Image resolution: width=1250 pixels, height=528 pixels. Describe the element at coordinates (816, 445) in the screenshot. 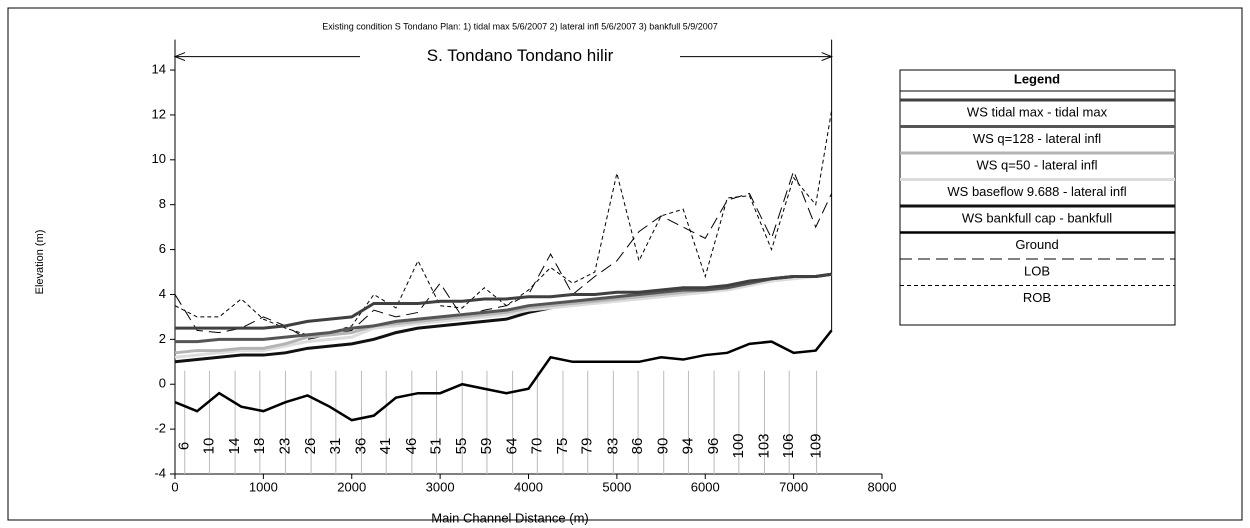

I see `station-label: 109` at that location.